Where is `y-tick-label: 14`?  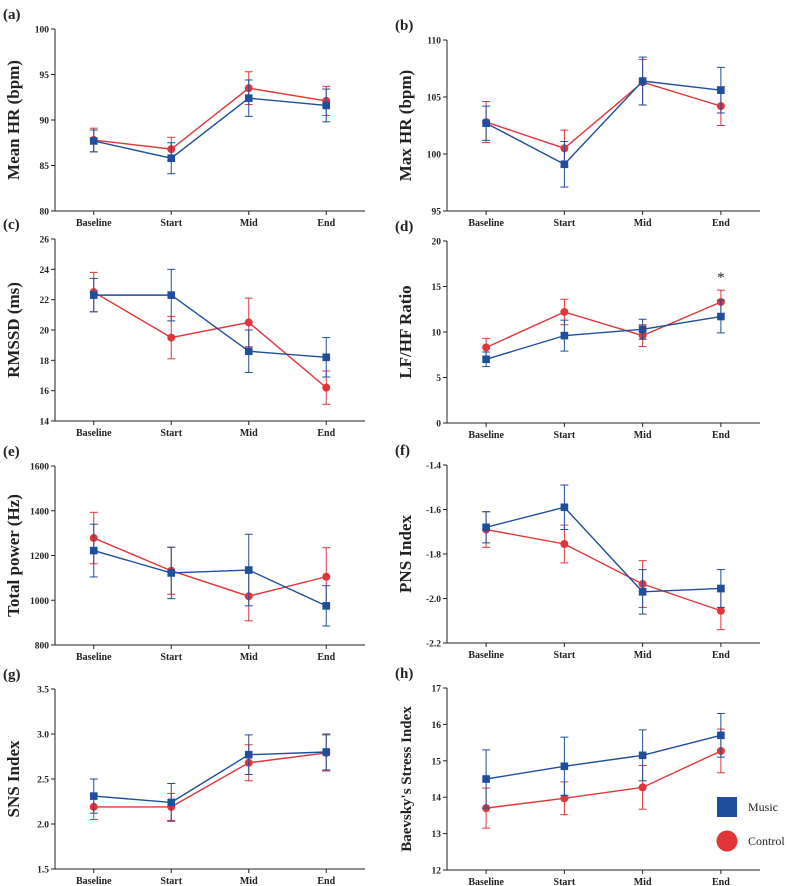 y-tick-label: 14 is located at coordinates (437, 799).